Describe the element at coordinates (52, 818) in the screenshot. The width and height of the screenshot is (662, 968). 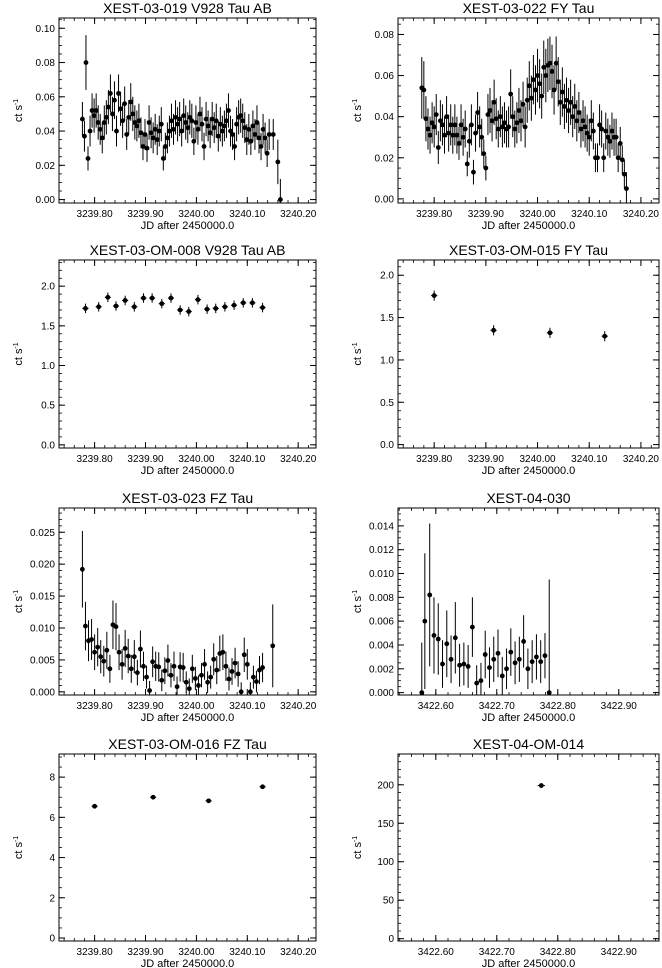
I see `y-tick-label: 6` at that location.